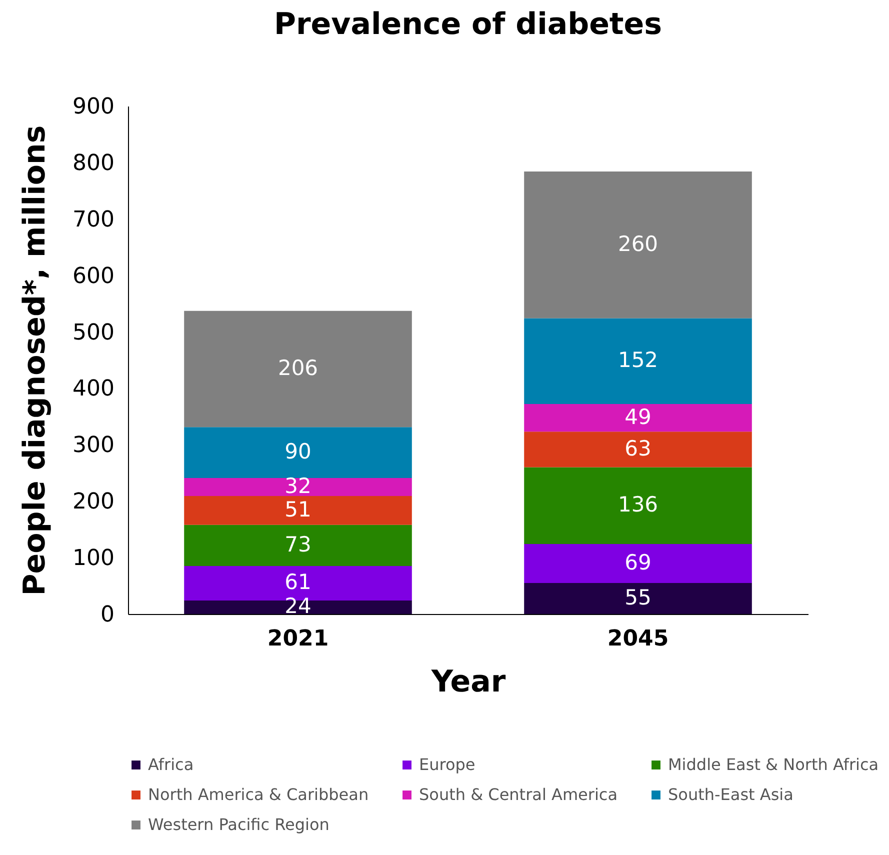 The image size is (889, 855). Describe the element at coordinates (298, 582) in the screenshot. I see `data-label: 61` at that location.